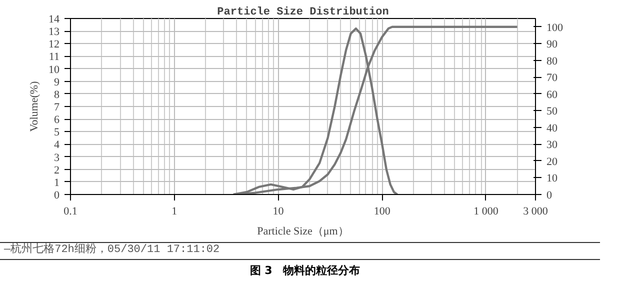 This screenshot has width=617, height=284. Describe the element at coordinates (57, 182) in the screenshot. I see `y-tick-label: 1` at that location.